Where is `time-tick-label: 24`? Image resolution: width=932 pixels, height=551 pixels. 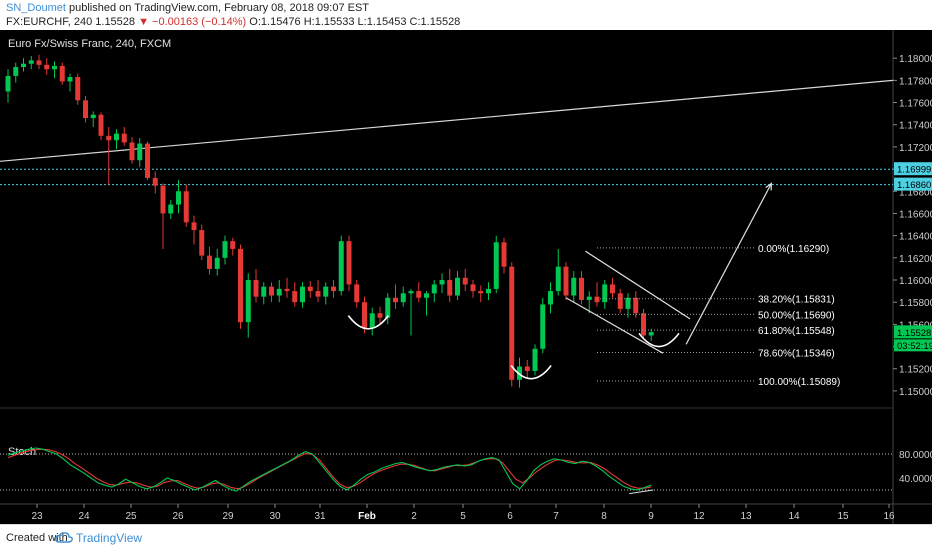 time-tick-label: 24 is located at coordinates (84, 516).